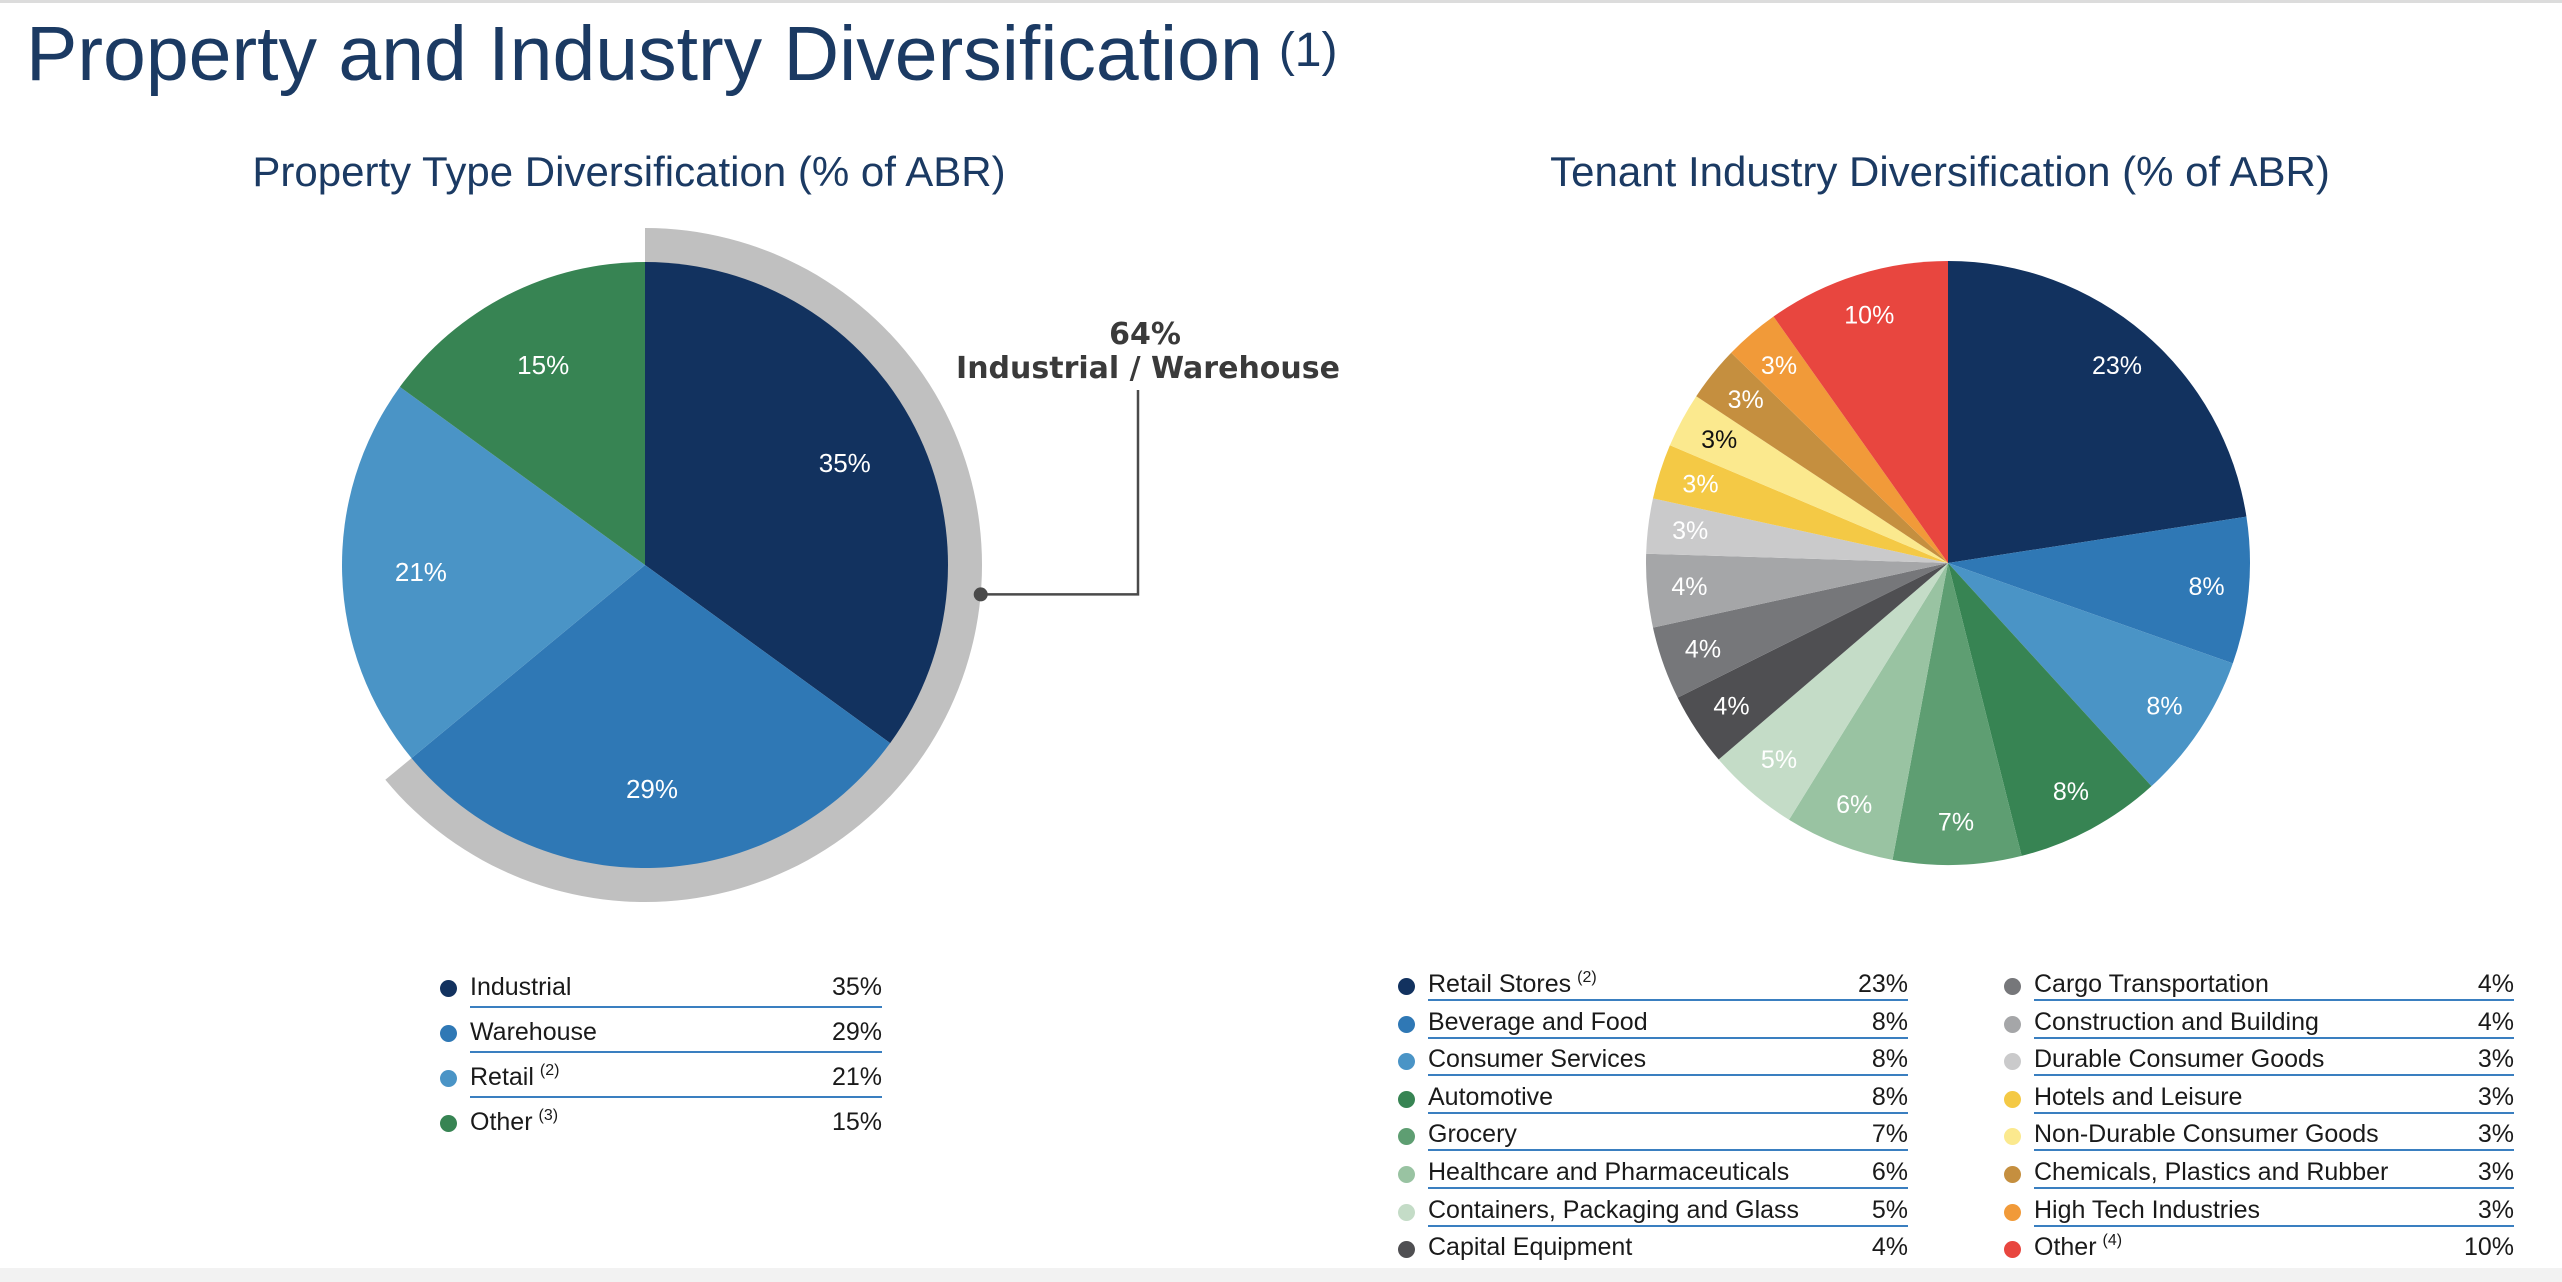 This screenshot has height=1282, width=2562. I want to click on legend-item-non-durable-consumer-goods: Non-Durable Consumer Goods 3%, so click(2259, 1136).